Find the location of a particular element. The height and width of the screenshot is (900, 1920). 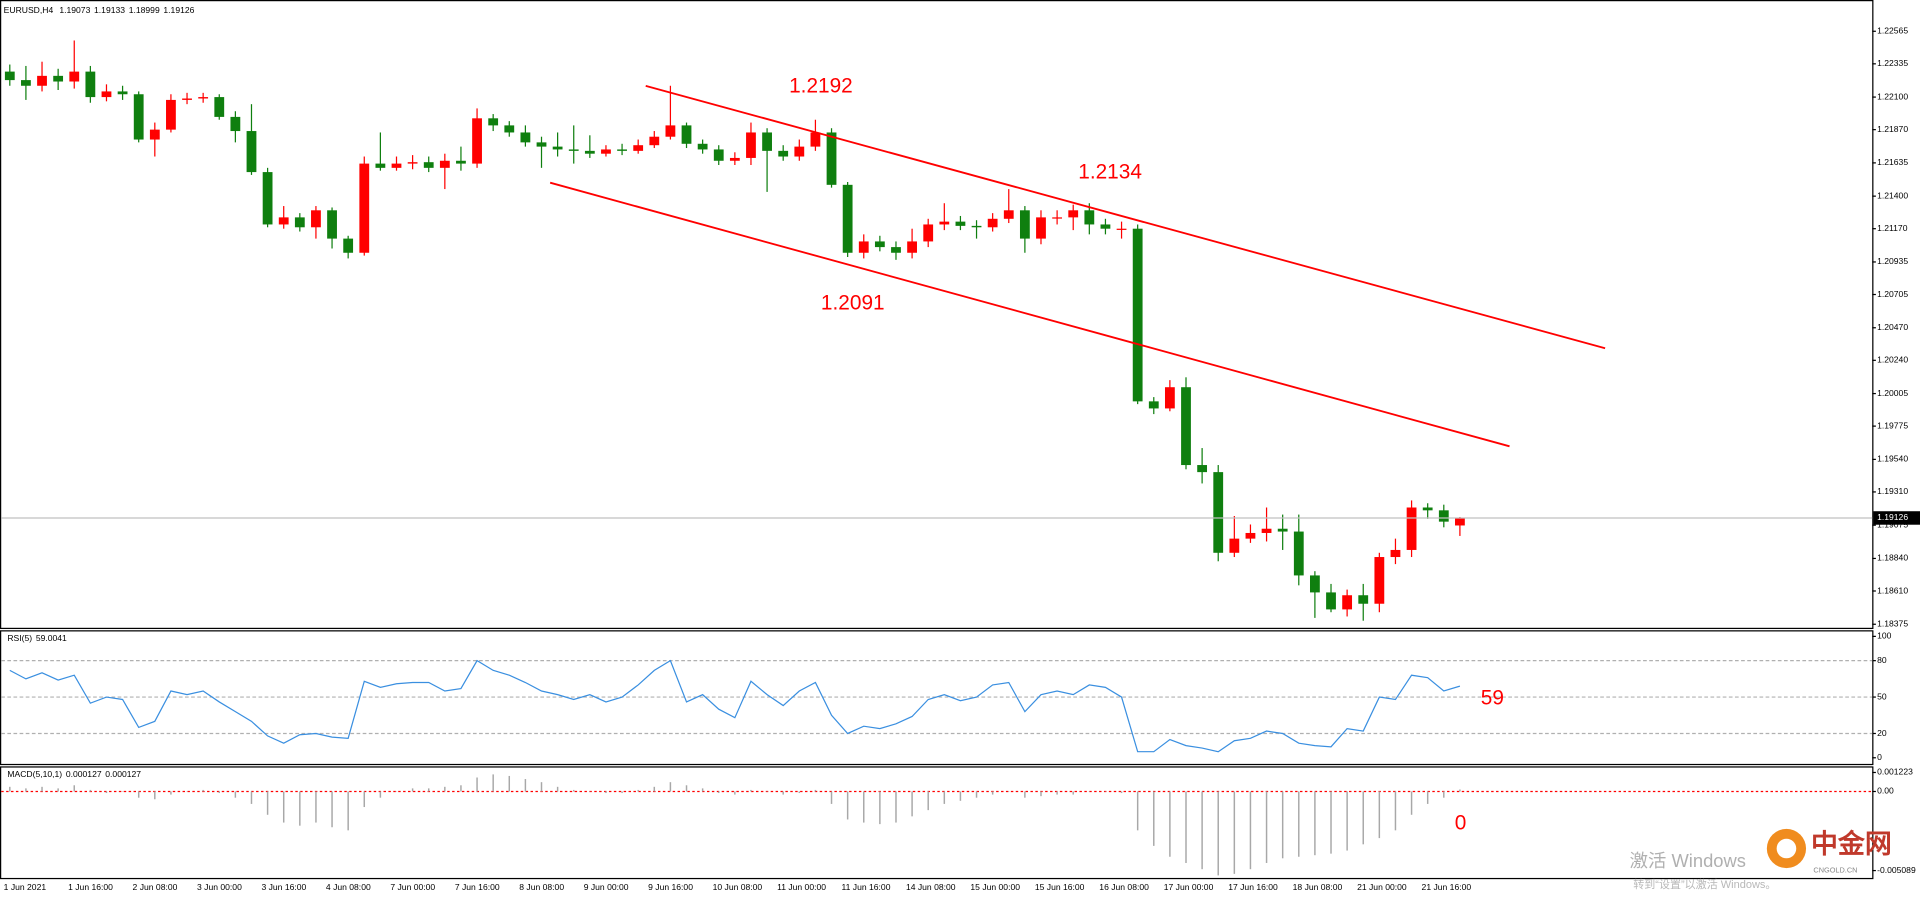

channel-lower is located at coordinates (1029, 314).